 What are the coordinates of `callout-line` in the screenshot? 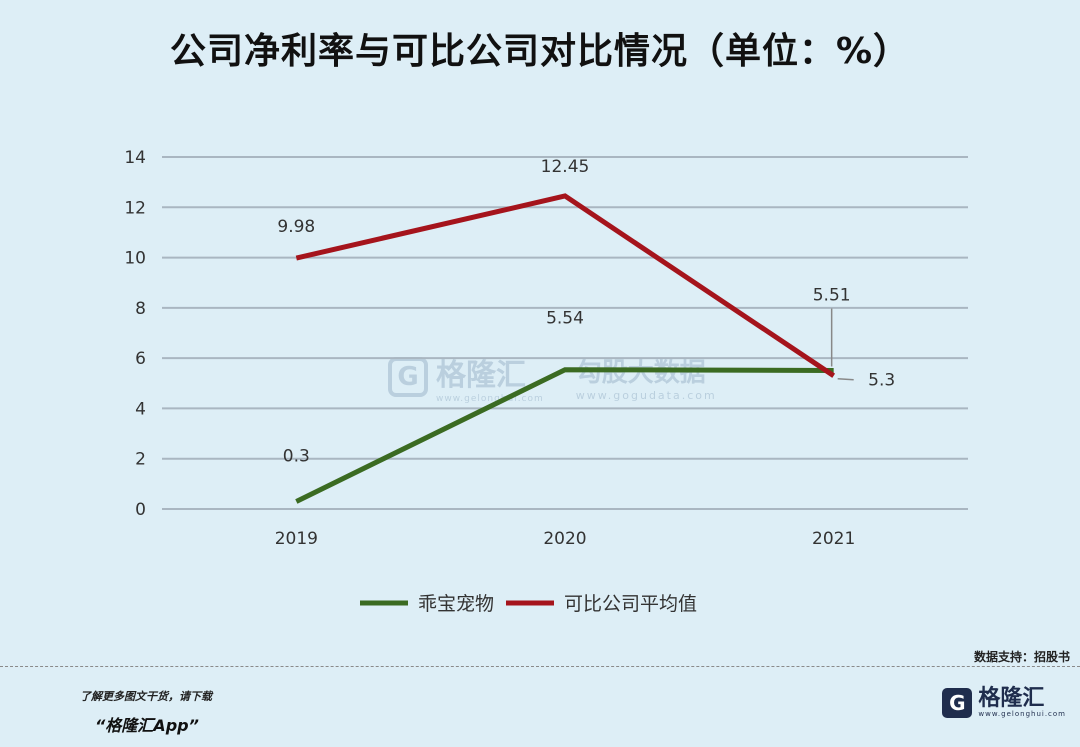 It's located at (845, 379).